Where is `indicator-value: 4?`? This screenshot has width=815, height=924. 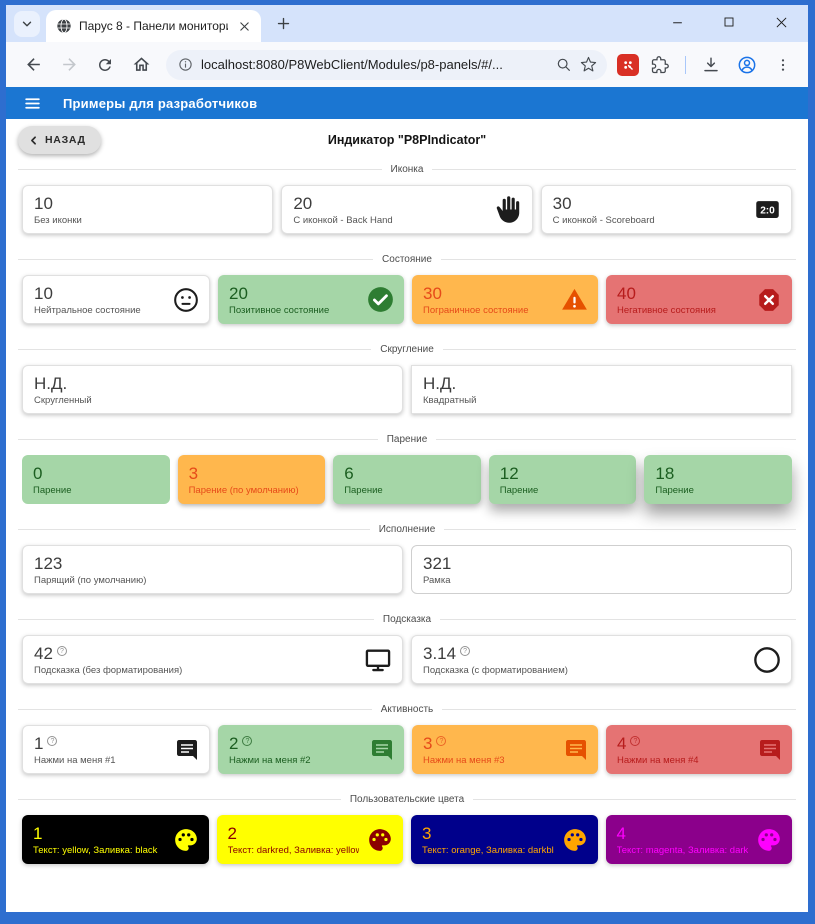 indicator-value: 4? is located at coordinates (683, 743).